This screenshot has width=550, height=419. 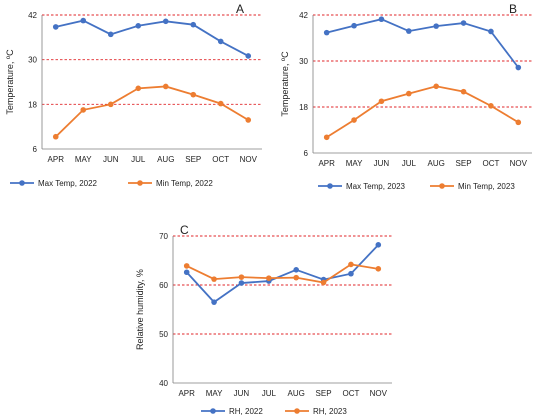 I want to click on legend-entry: RH, 2022, so click(x=232, y=411).